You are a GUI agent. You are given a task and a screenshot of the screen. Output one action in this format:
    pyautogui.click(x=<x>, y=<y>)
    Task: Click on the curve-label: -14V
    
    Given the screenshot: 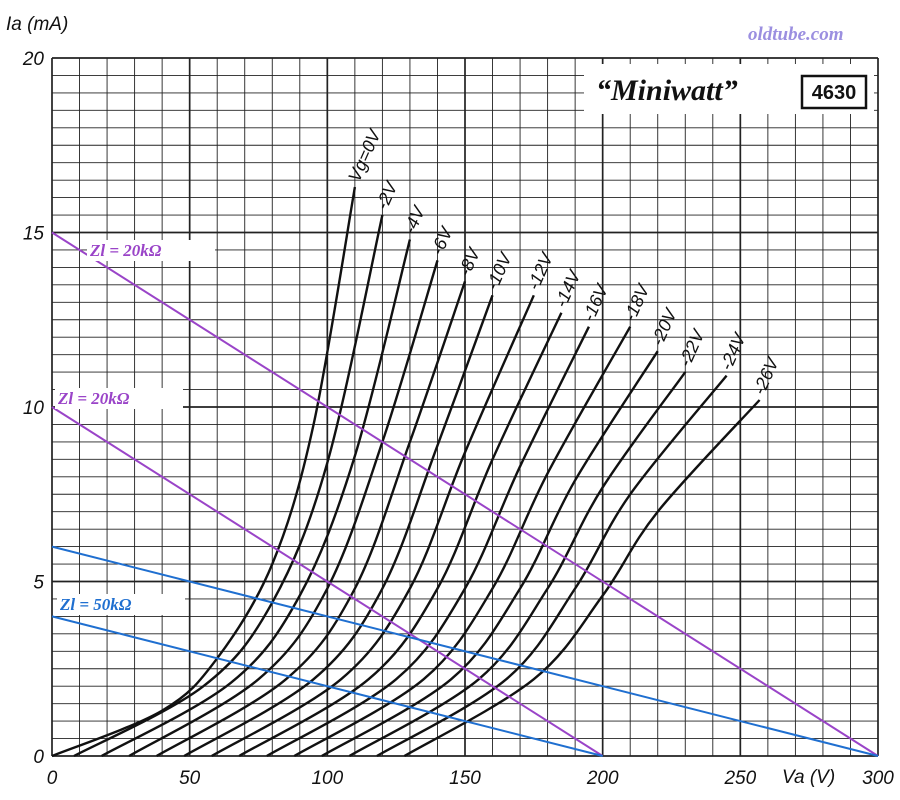 What is the action you would take?
    pyautogui.click(x=568, y=288)
    